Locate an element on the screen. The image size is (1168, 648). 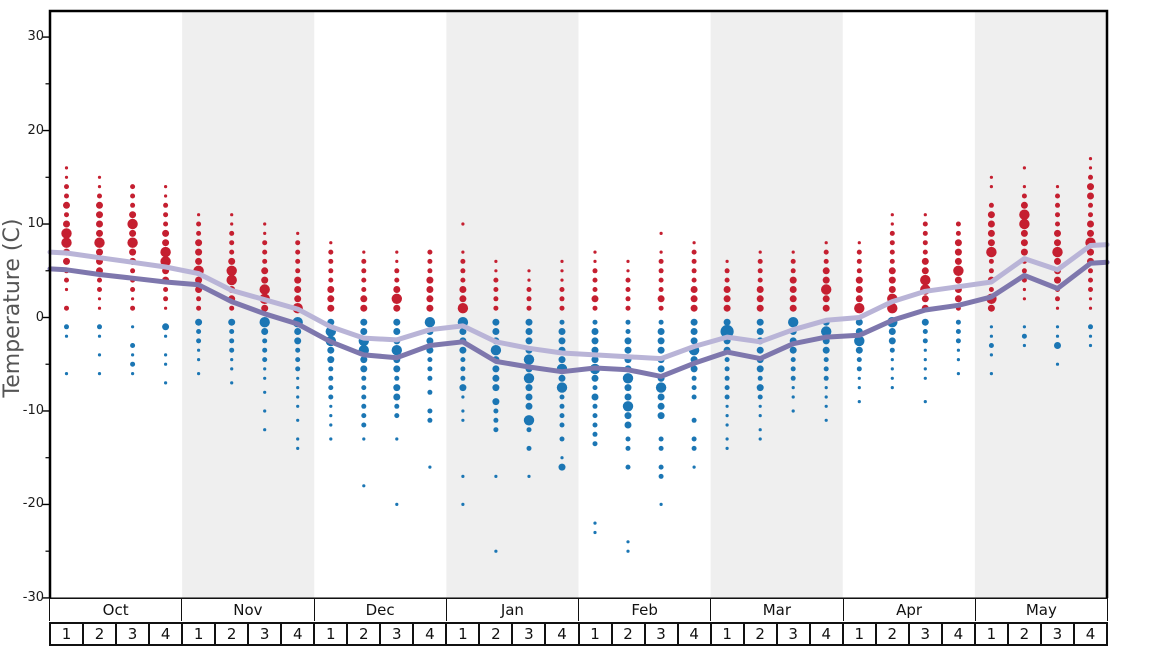
month-band-mar is located at coordinates (776, 304).